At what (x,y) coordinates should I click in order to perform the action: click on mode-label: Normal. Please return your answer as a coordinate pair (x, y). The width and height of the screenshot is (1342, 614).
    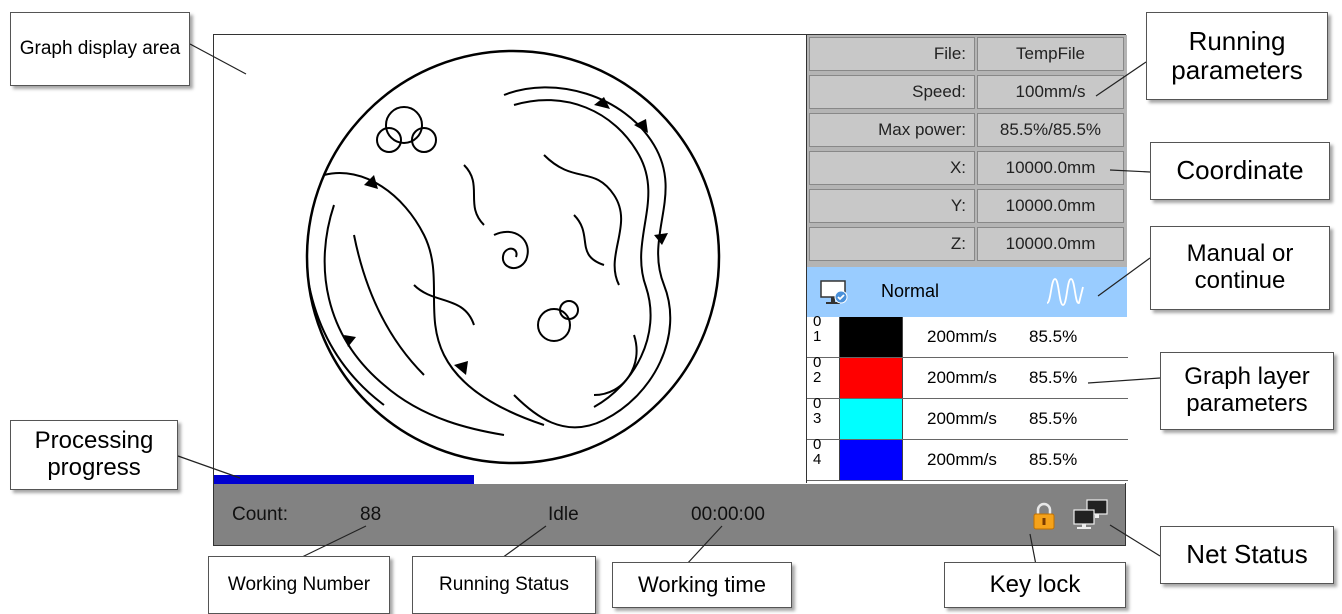
    Looking at the image, I should click on (910, 291).